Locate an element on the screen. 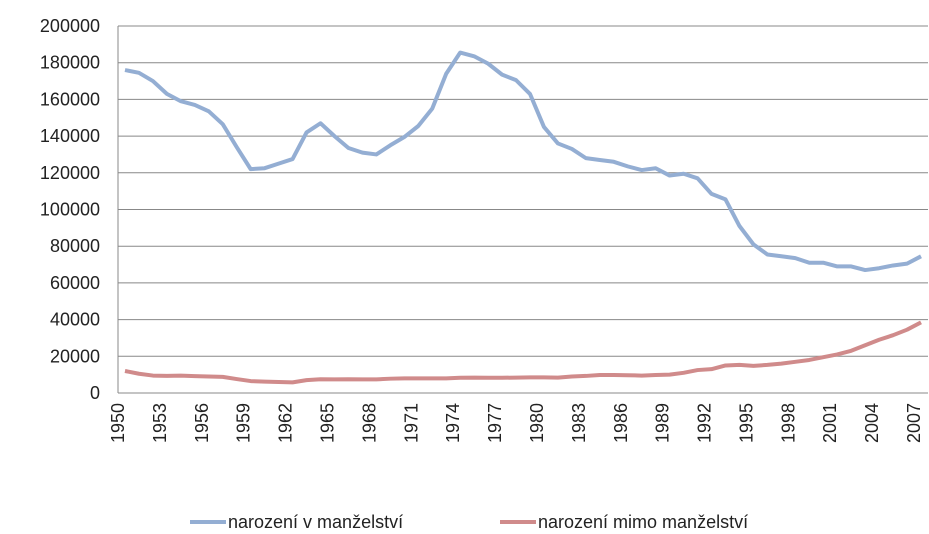  legend-label: narození v manželství is located at coordinates (315, 522).